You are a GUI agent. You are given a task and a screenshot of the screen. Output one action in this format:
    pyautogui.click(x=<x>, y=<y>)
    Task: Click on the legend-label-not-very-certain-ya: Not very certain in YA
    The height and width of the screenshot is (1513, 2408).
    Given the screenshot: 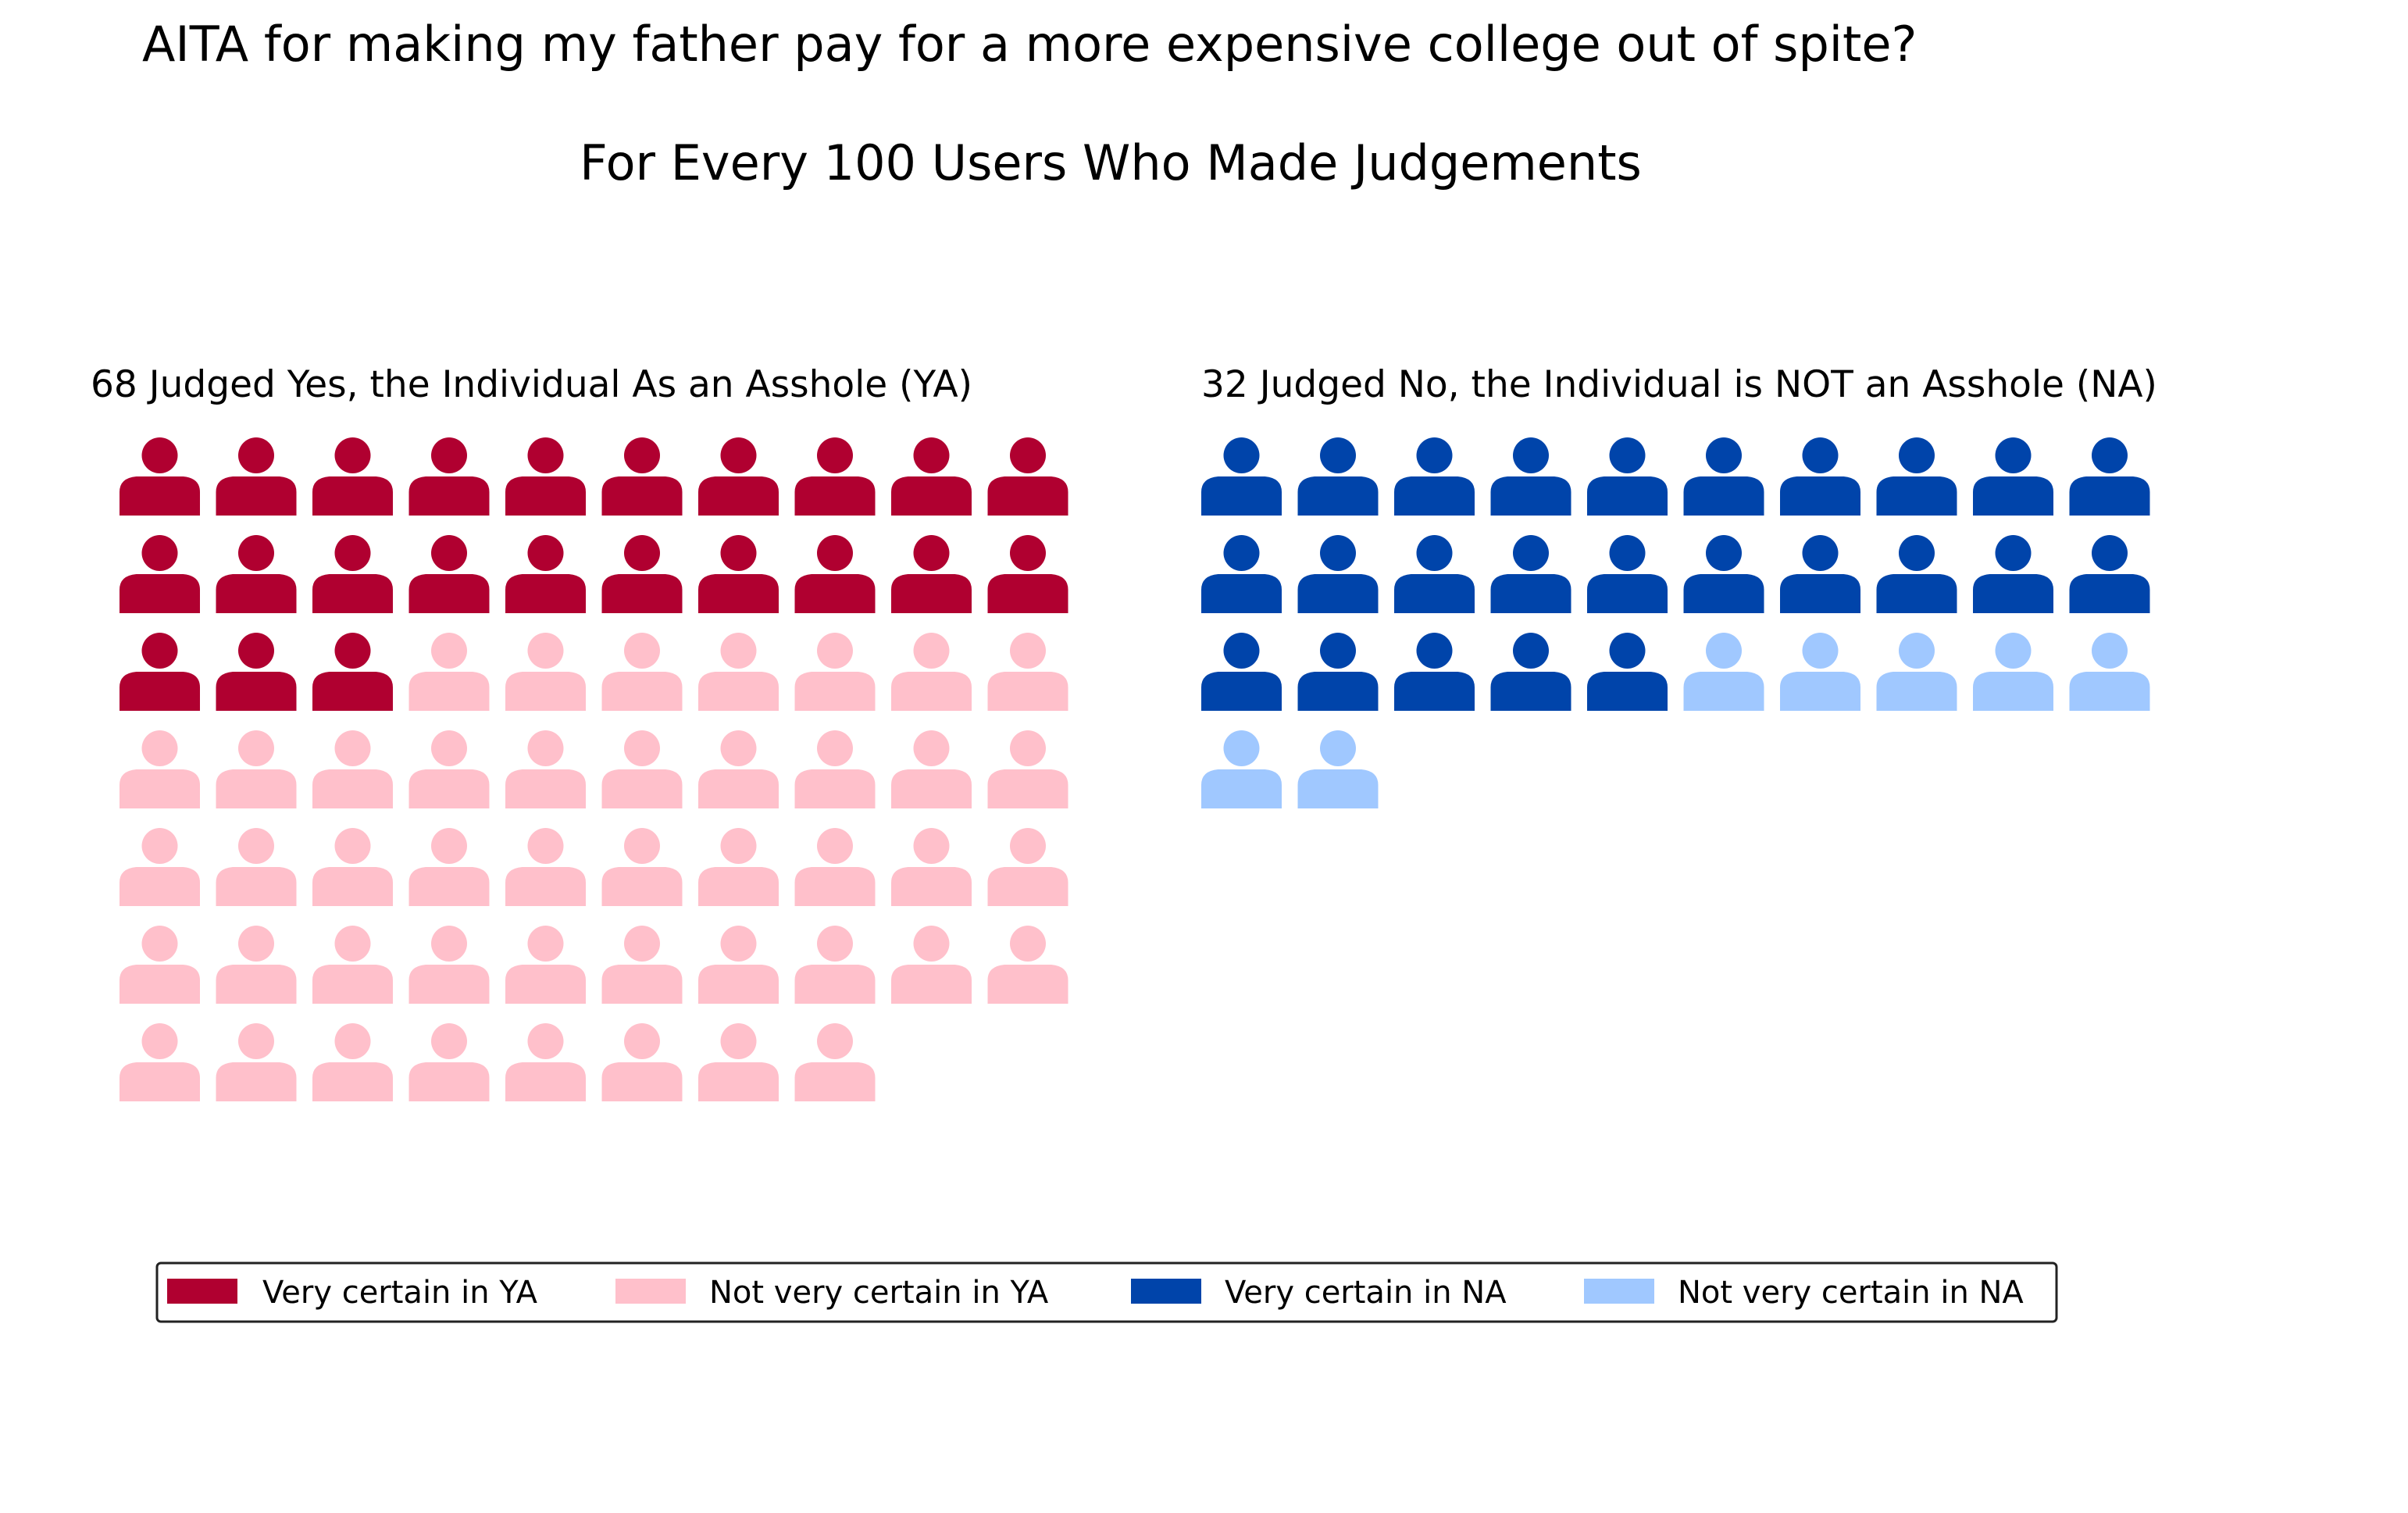 What is the action you would take?
    pyautogui.click(x=879, y=1293)
    